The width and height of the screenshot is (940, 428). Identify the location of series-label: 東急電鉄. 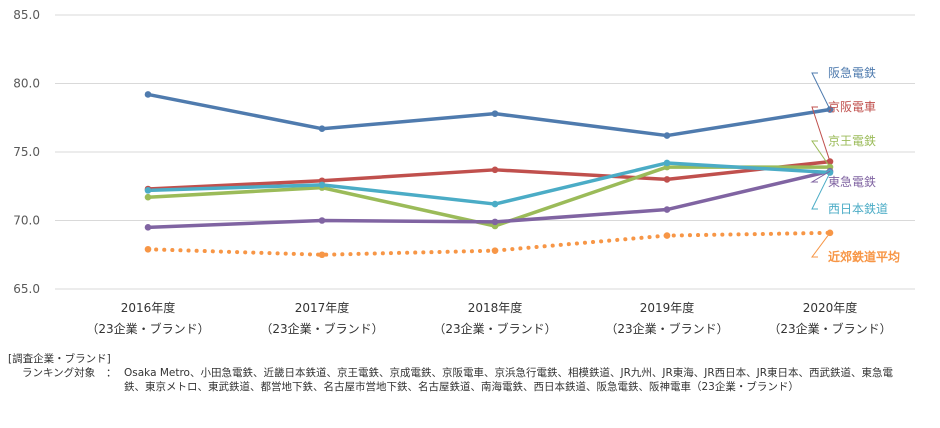
(852, 181).